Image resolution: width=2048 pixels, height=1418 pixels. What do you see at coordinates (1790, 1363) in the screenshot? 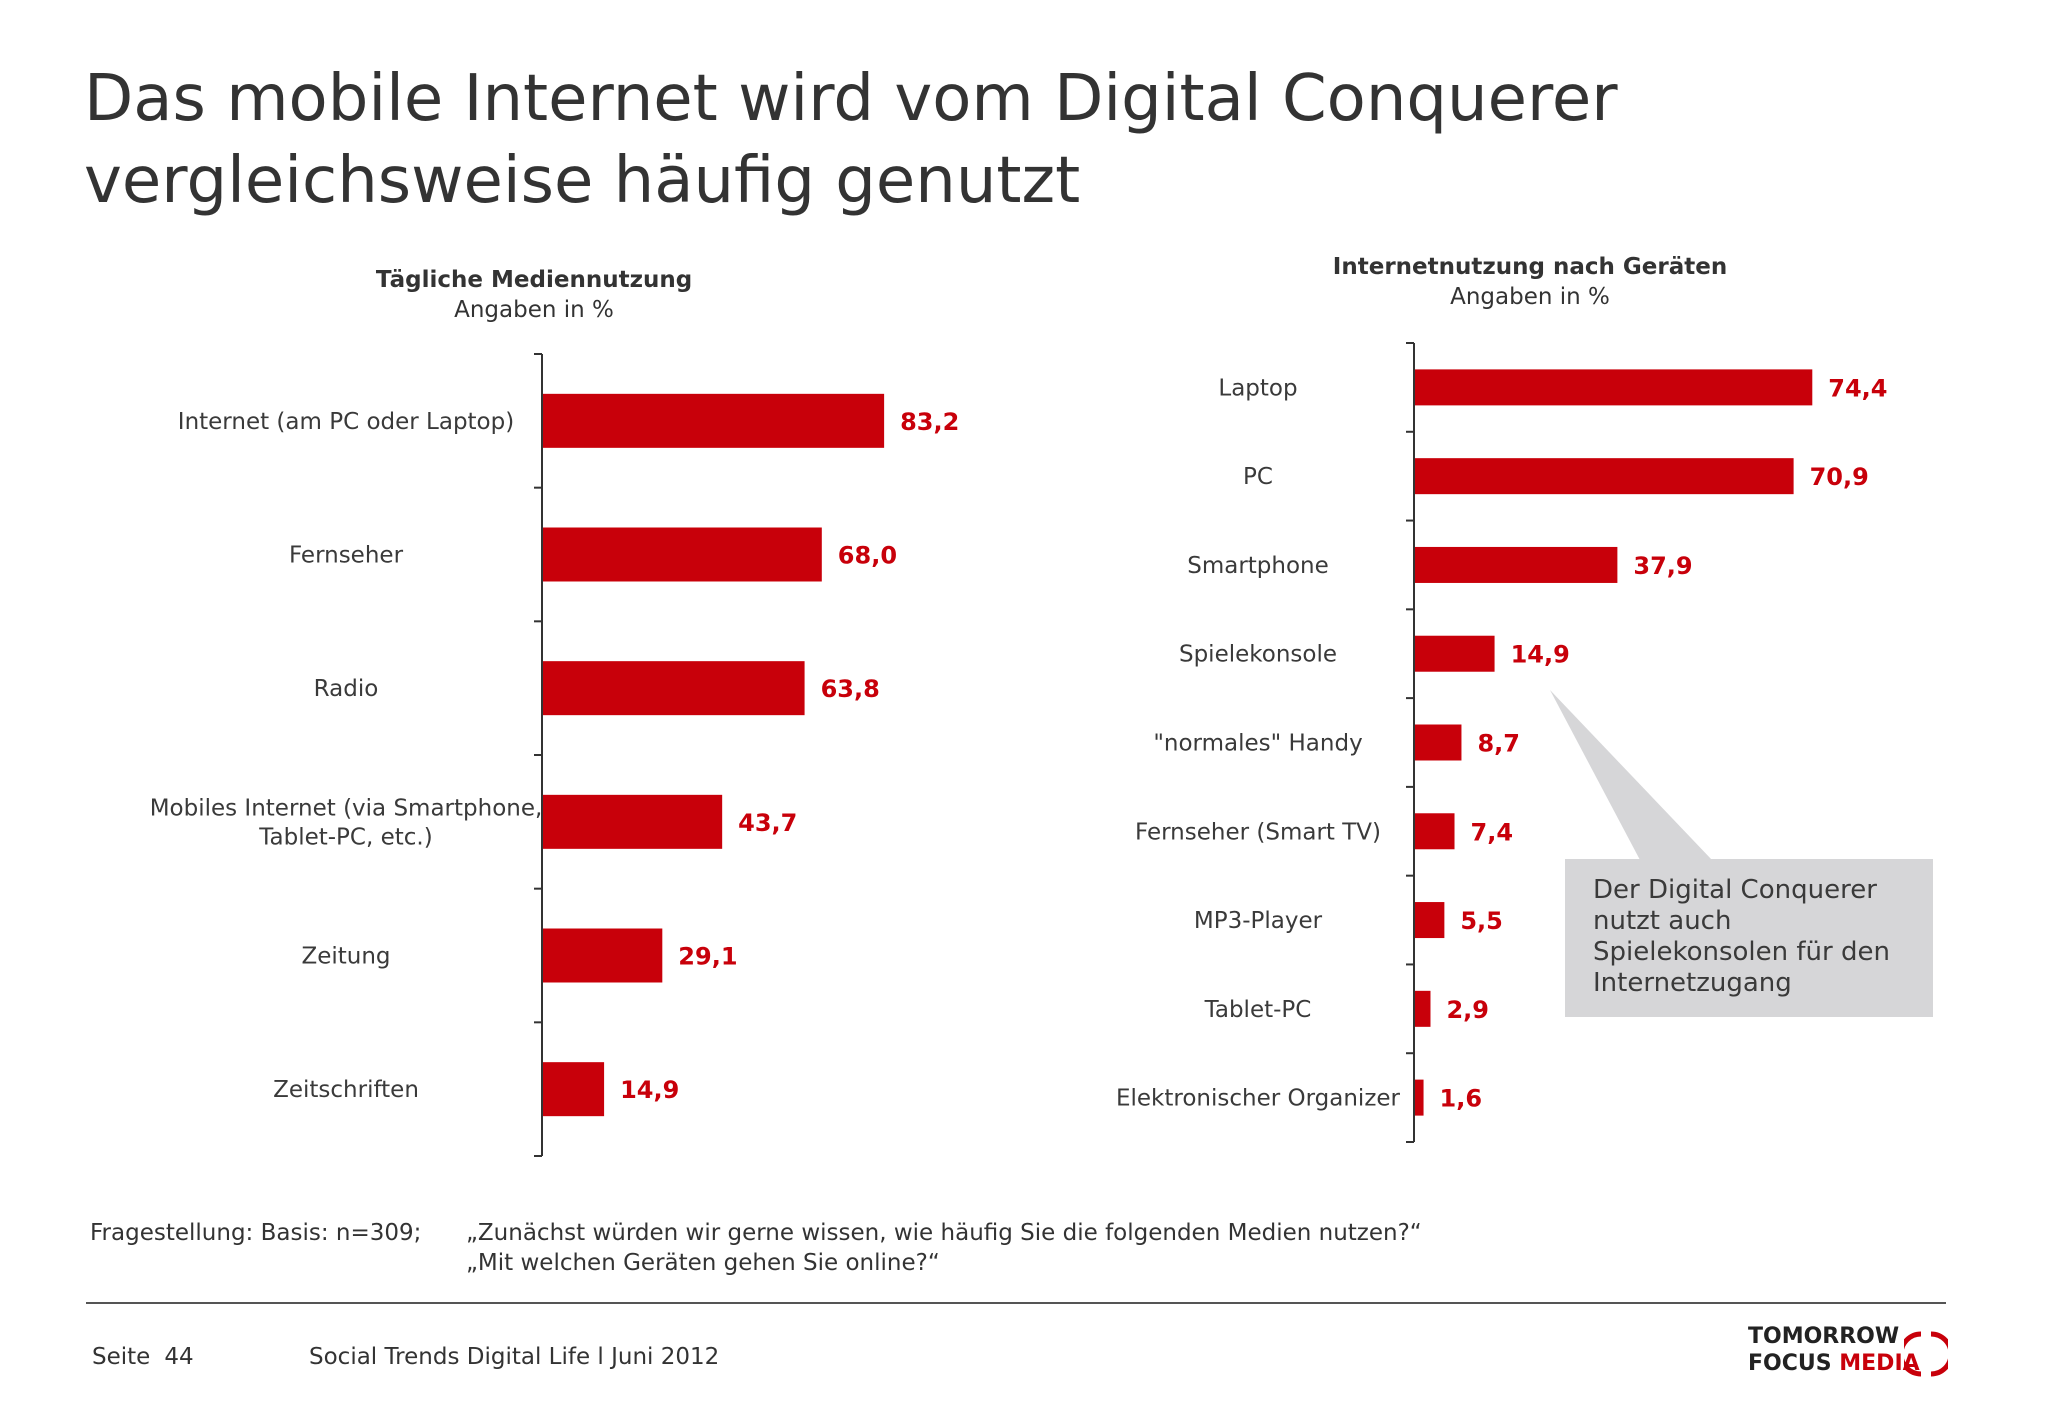
I see `logo-word-focus: FOCUS` at bounding box center [1790, 1363].